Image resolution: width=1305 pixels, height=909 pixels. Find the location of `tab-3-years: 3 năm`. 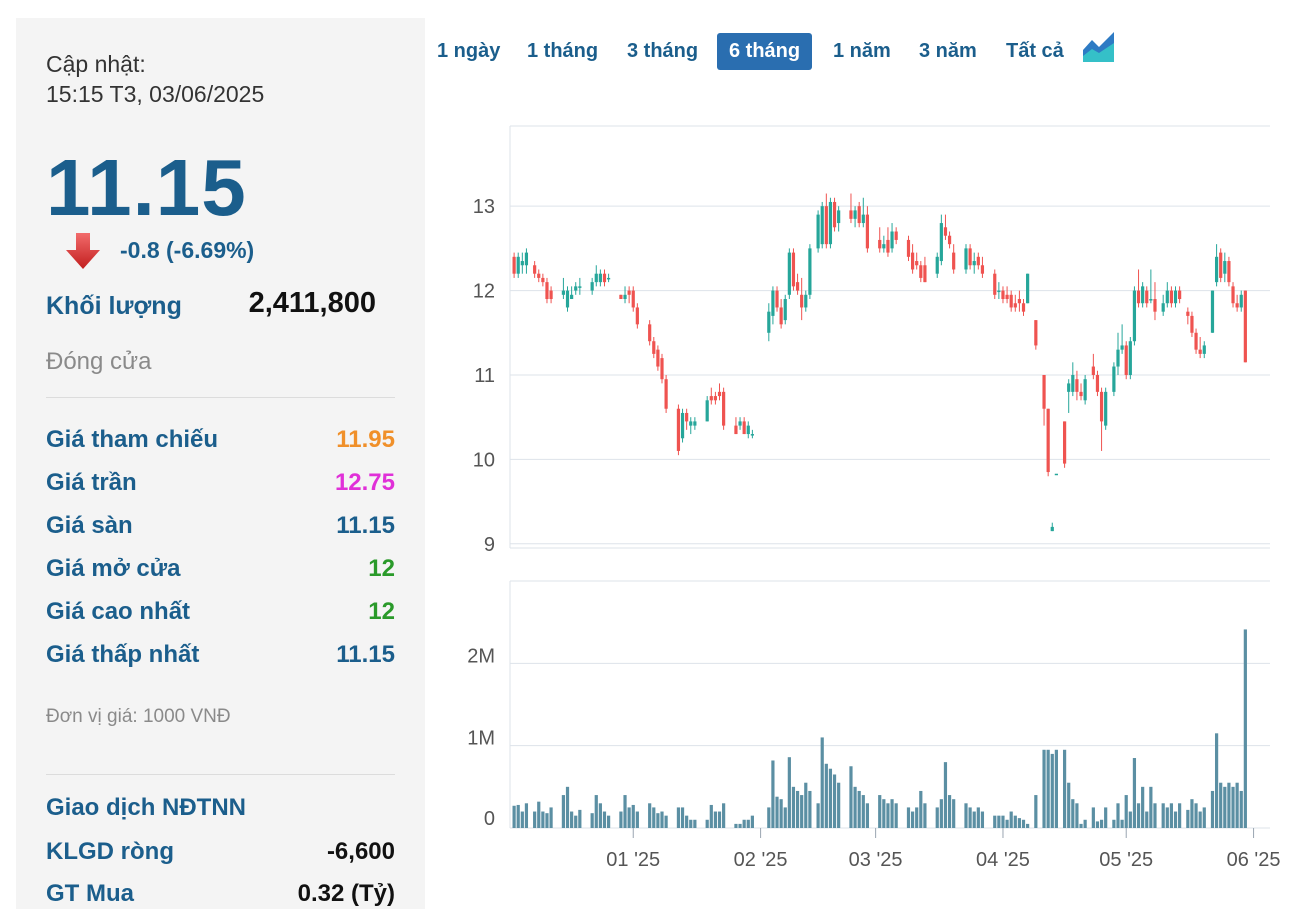

tab-3-years: 3 năm is located at coordinates (948, 51).